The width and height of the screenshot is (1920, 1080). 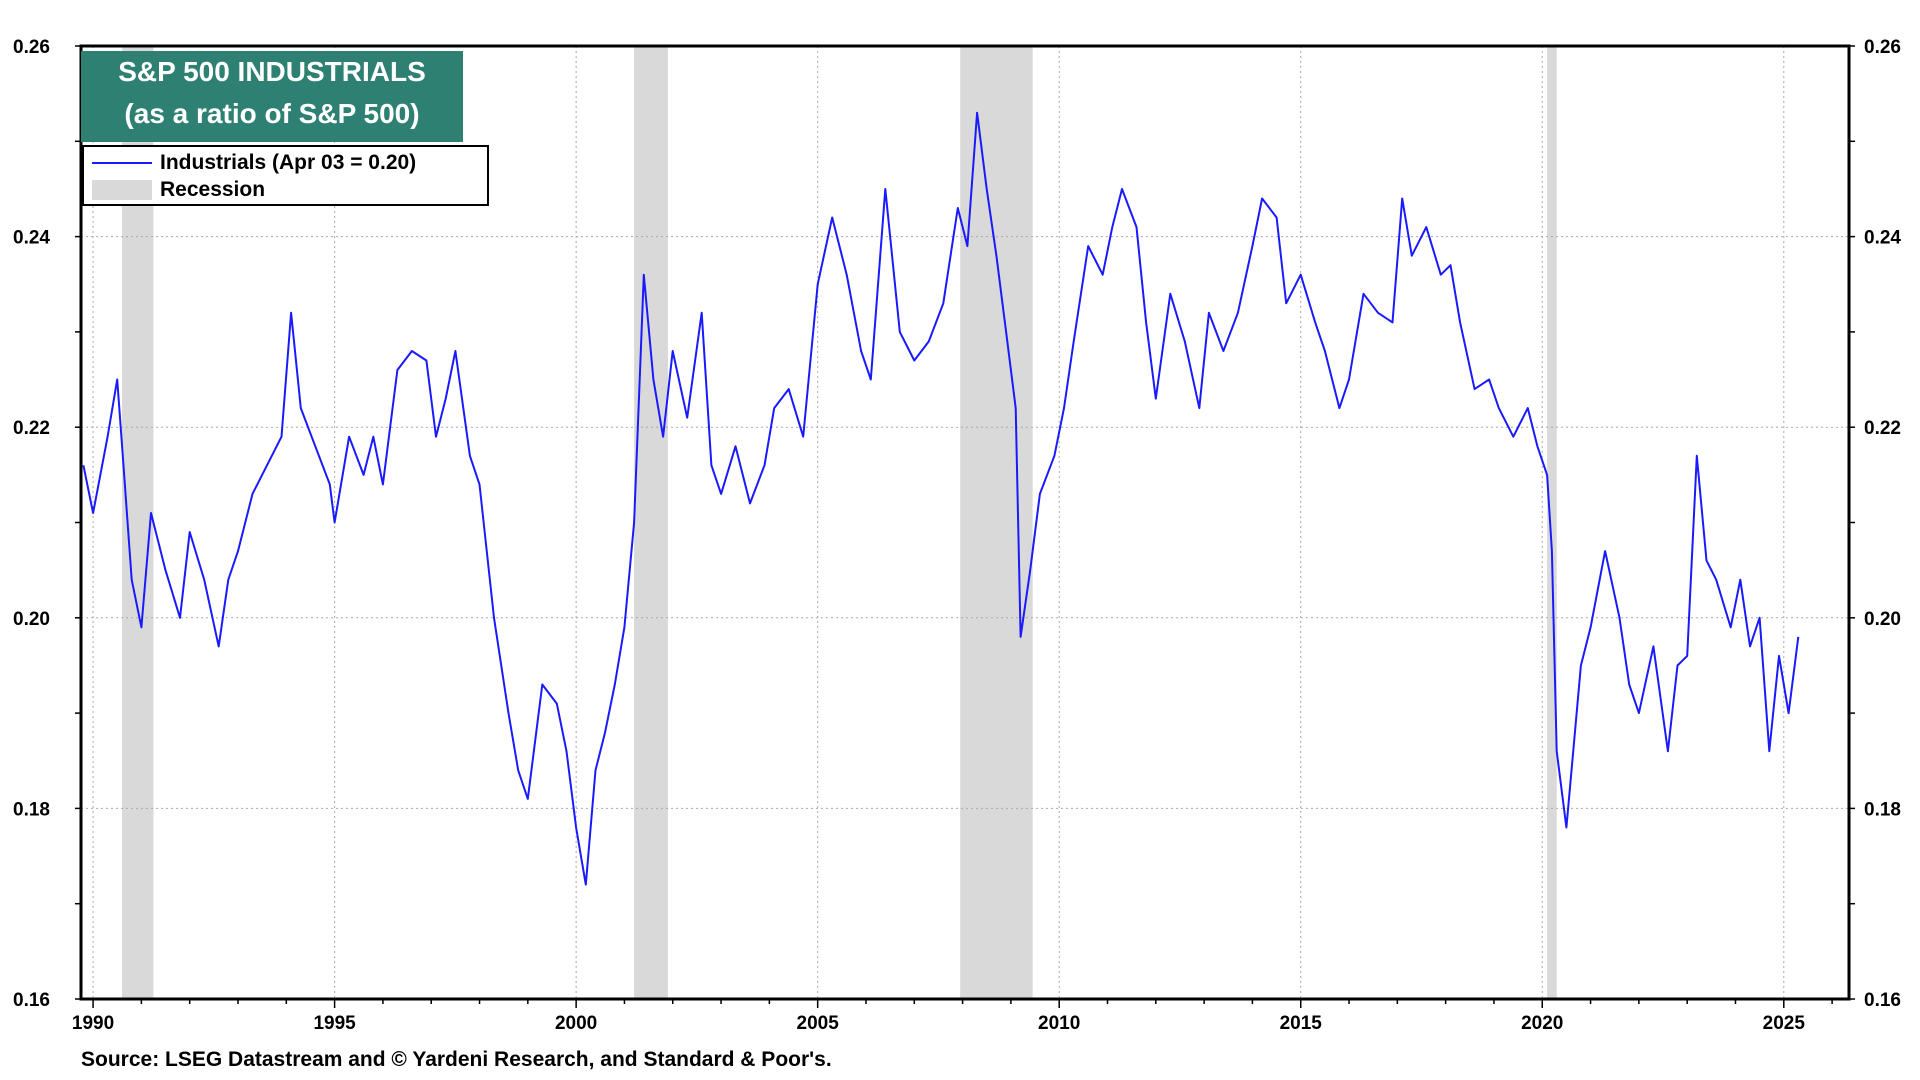 I want to click on legend-line-swatch, so click(x=122, y=163).